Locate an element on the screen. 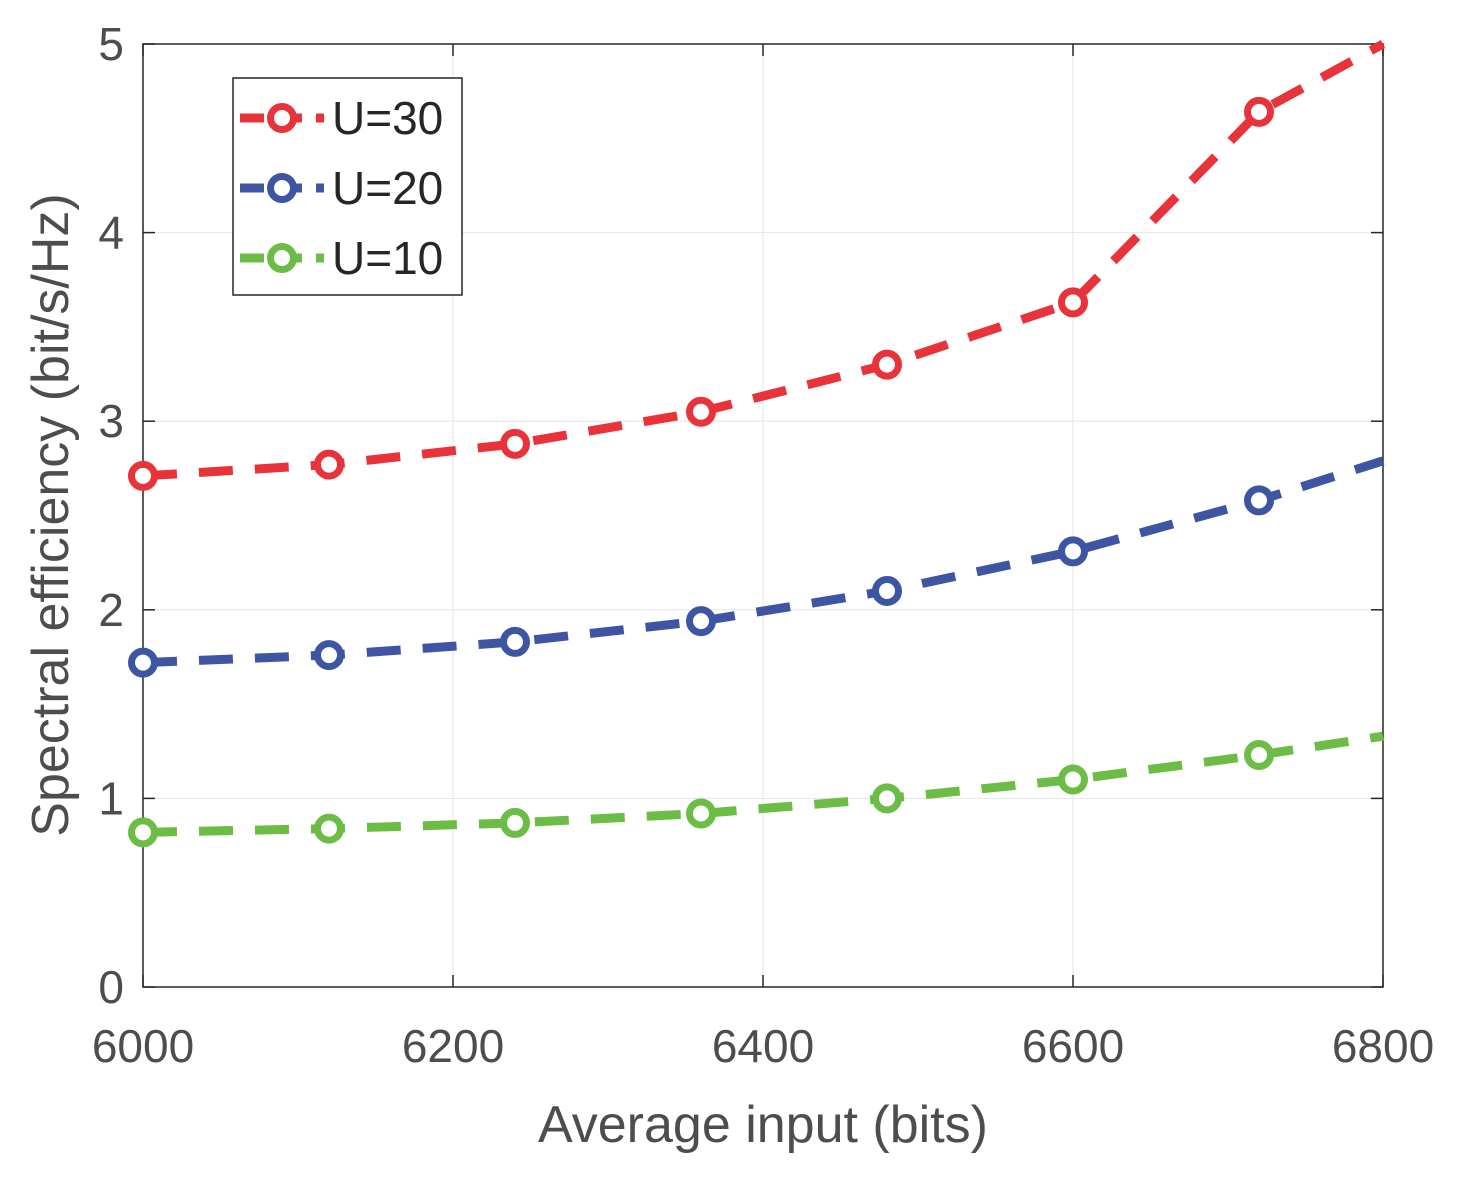 The image size is (1461, 1181). legend-item-u-20: U=20 is located at coordinates (341, 188).